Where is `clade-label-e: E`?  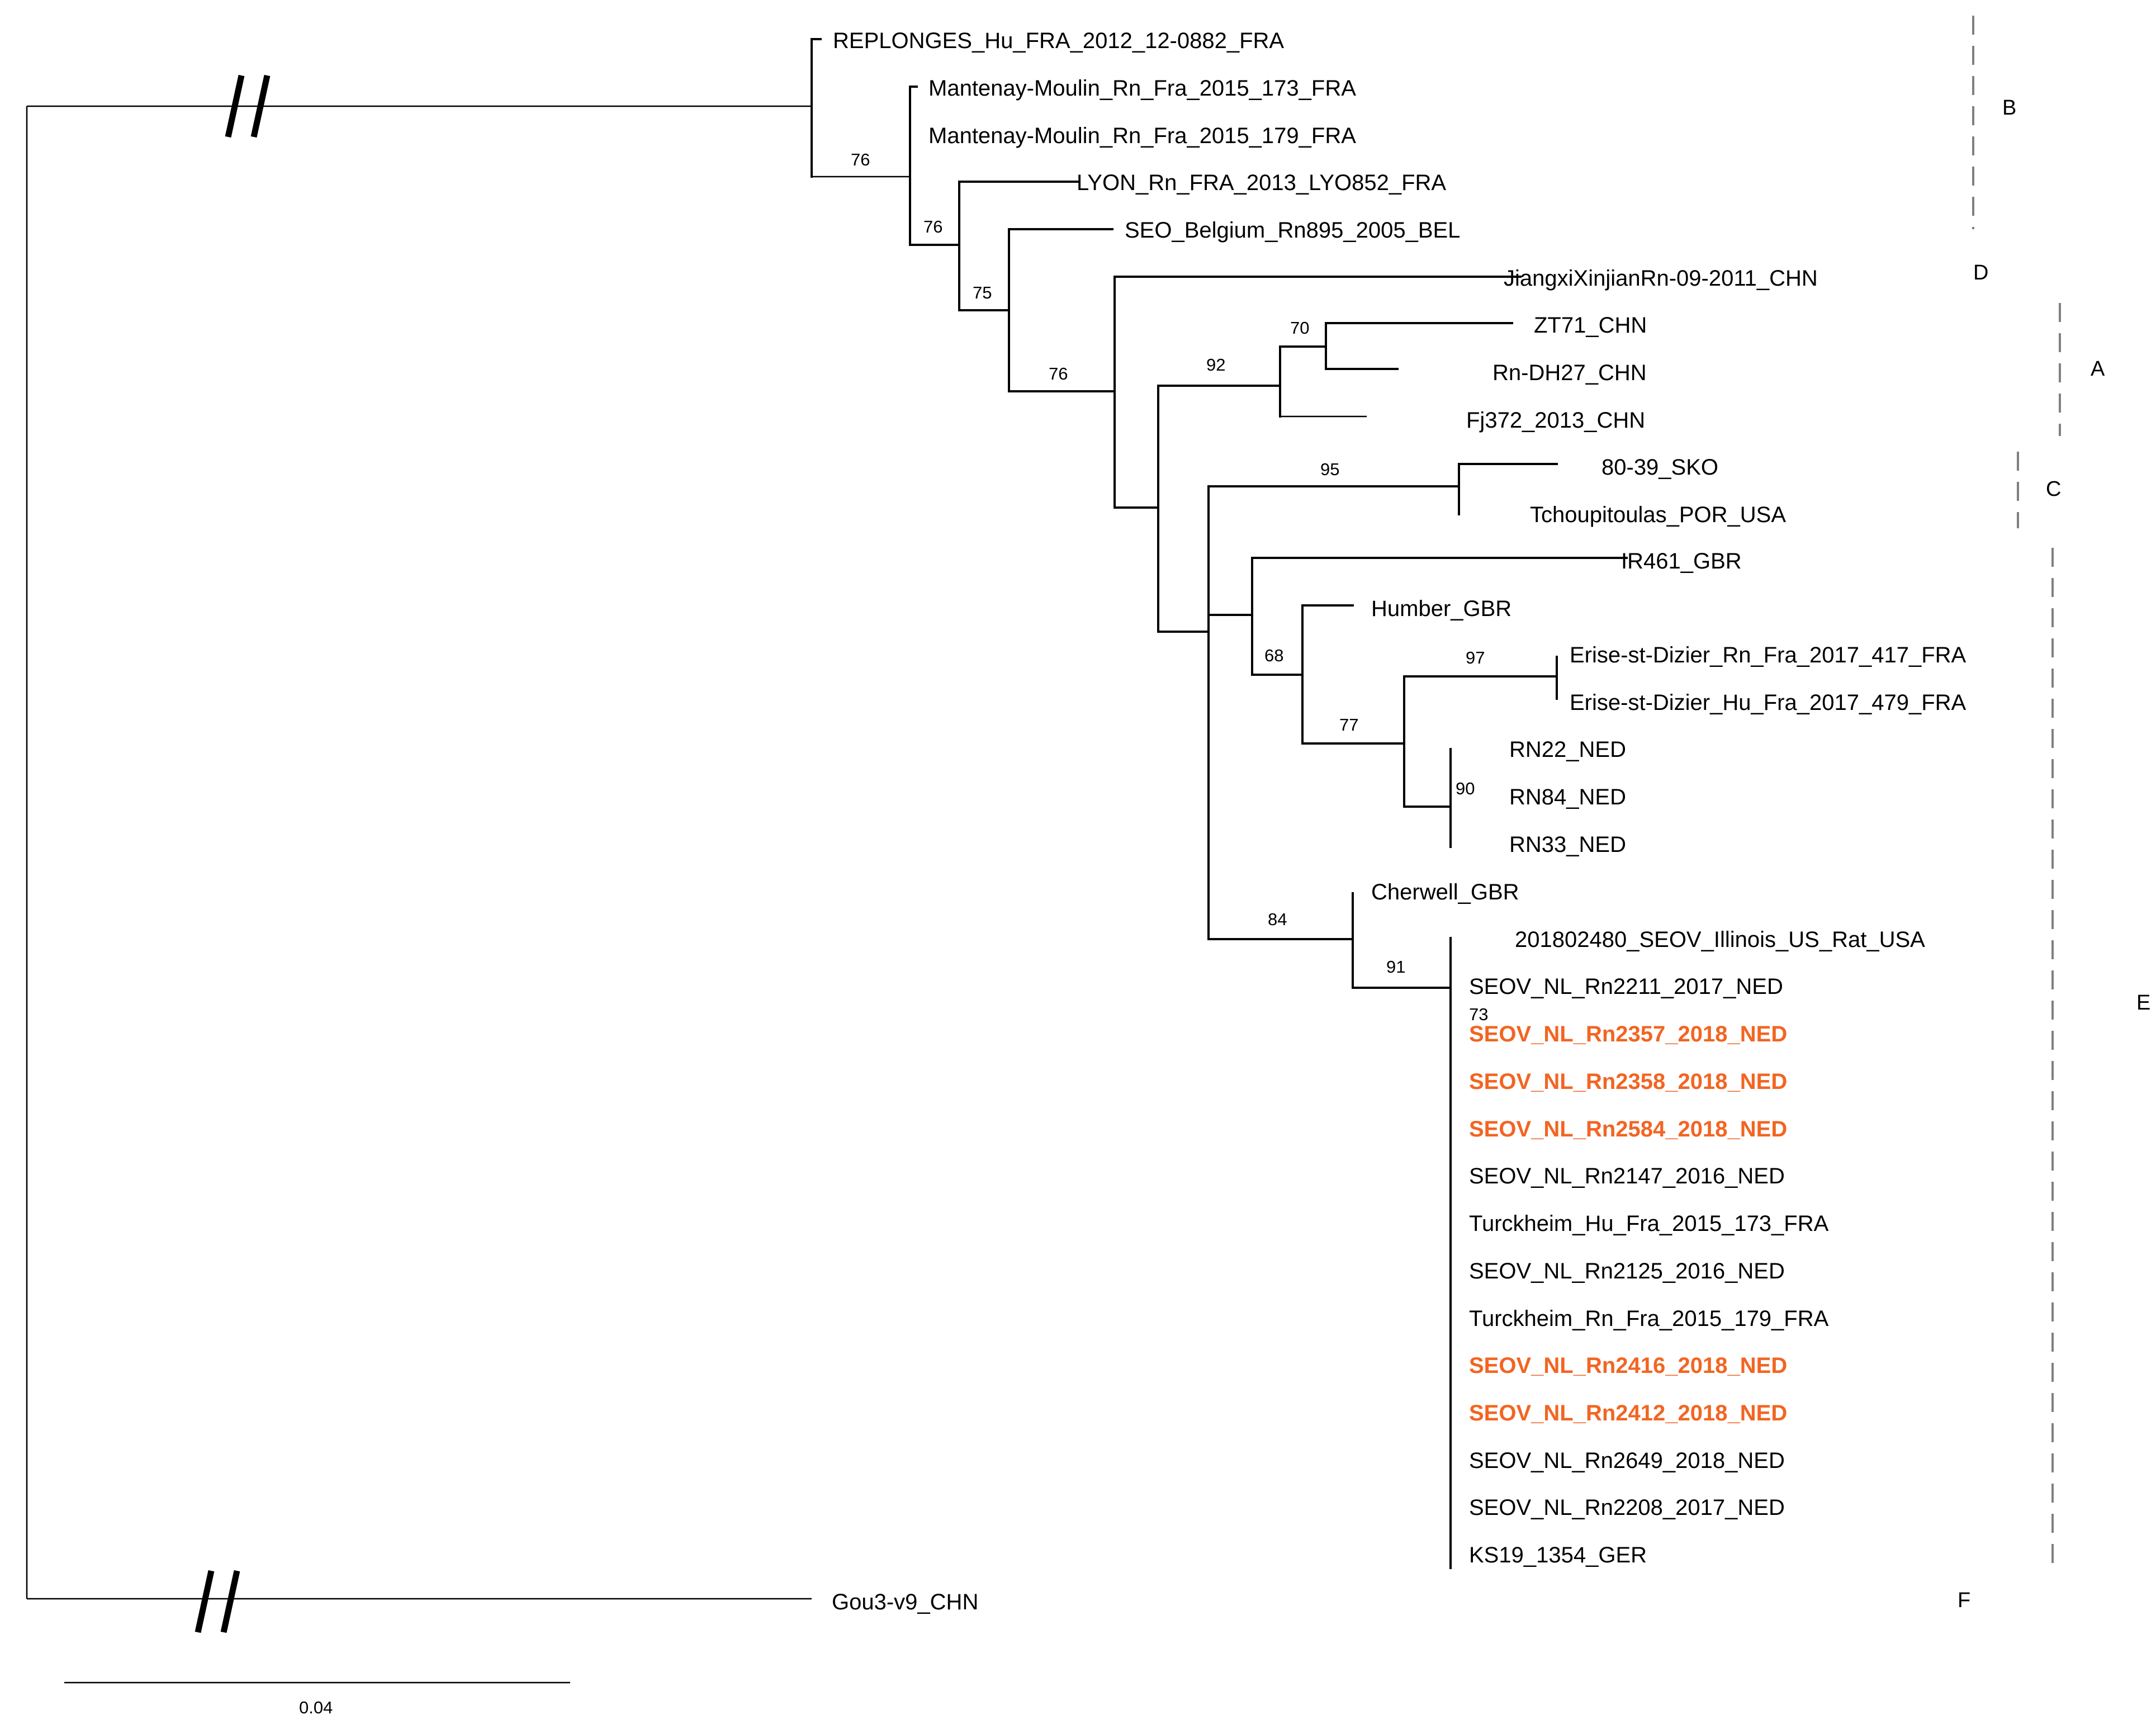 clade-label-e: E is located at coordinates (2143, 1003).